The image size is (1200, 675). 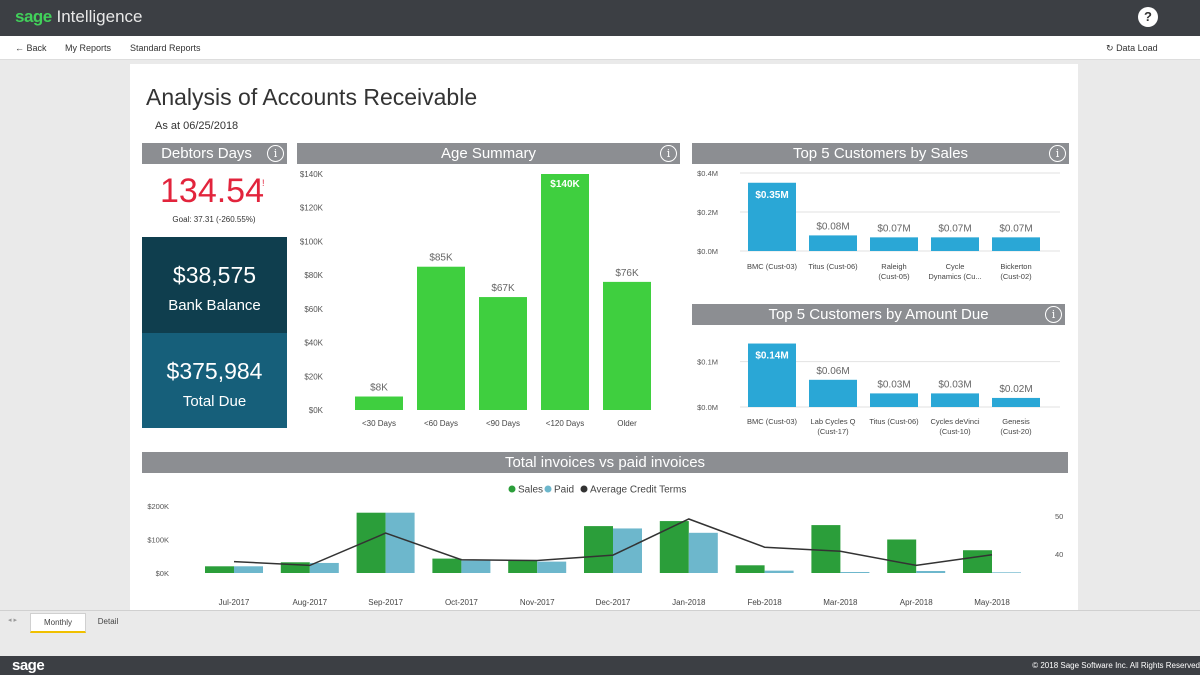 I want to click on x-tick-label: (Cust-17), so click(x=833, y=431).